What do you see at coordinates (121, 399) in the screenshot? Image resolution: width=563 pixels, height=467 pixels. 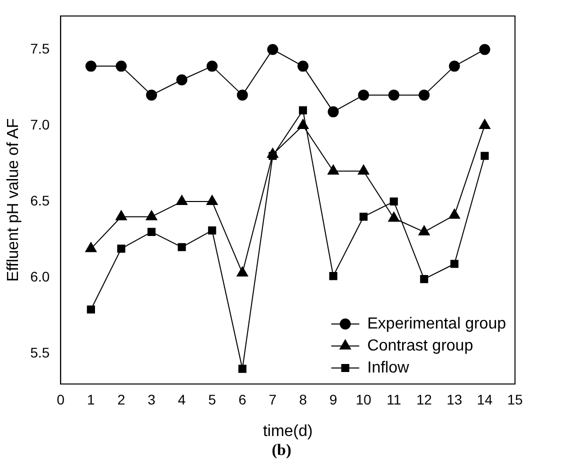 I see `x-tick-label: 2` at bounding box center [121, 399].